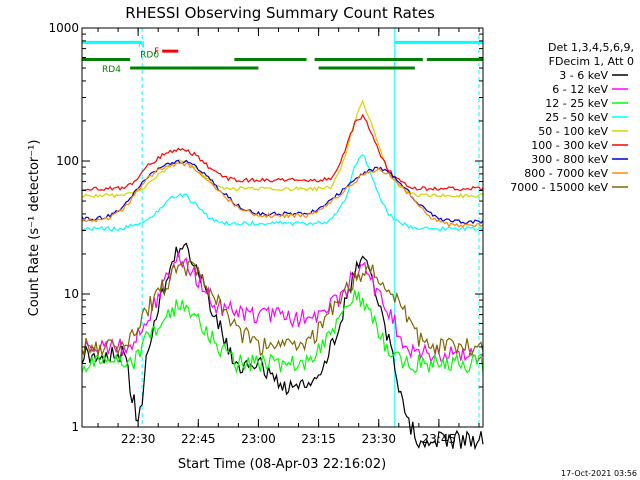 The width and height of the screenshot is (640, 480). I want to click on y-tick-label: 100, so click(67, 161).